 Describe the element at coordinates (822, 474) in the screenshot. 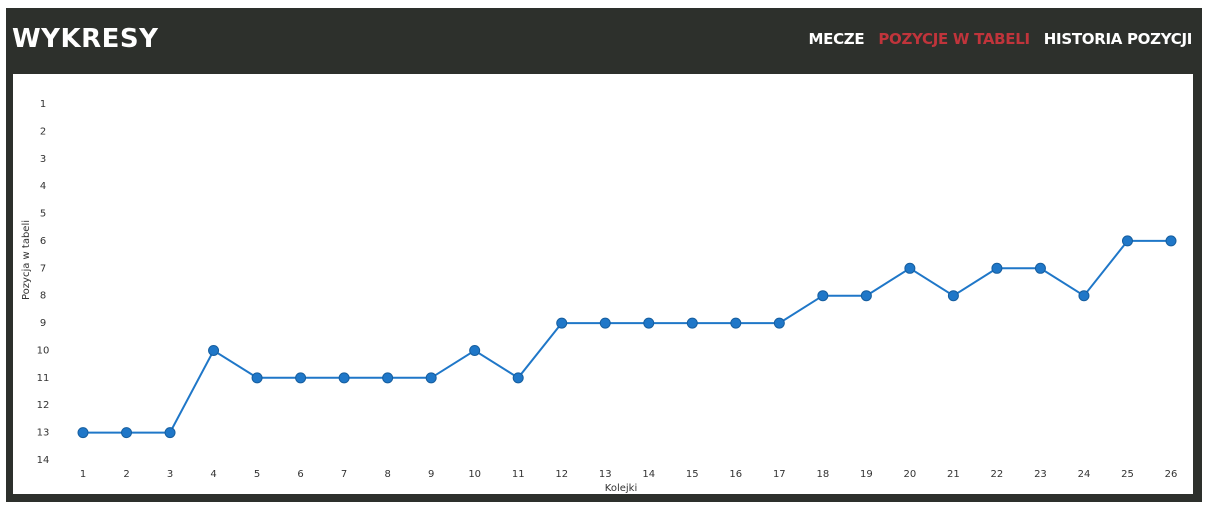

I see `x-tick-label: 18` at that location.